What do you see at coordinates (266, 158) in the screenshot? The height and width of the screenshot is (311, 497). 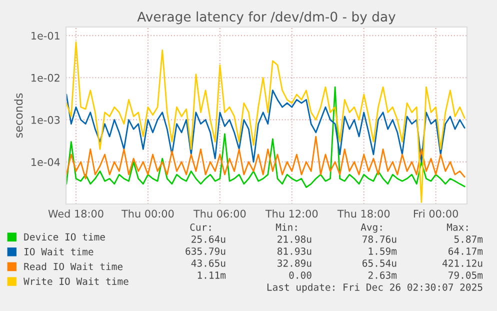 I see `line-series` at bounding box center [266, 158].